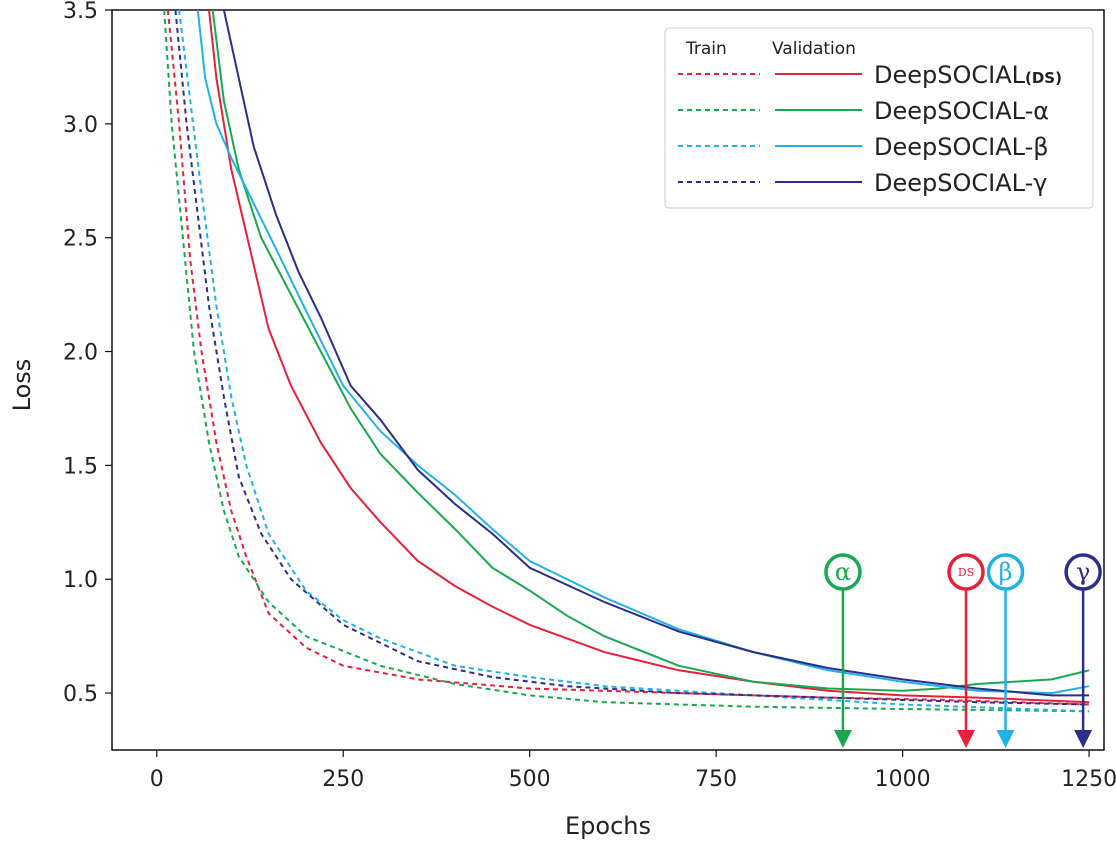 The width and height of the screenshot is (1116, 842). What do you see at coordinates (608, 826) in the screenshot?
I see `x-axis-title: Epochs` at bounding box center [608, 826].